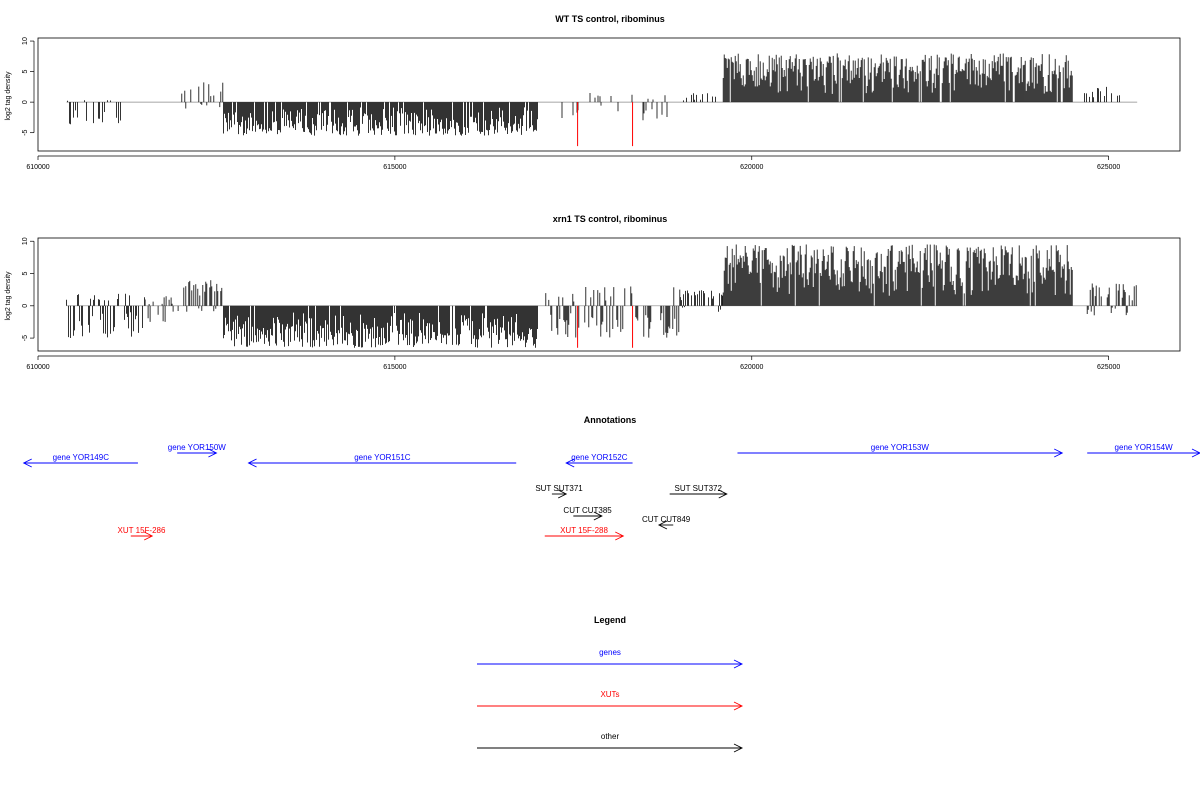  Describe the element at coordinates (610, 620) in the screenshot. I see `legend-title: Legend` at that location.